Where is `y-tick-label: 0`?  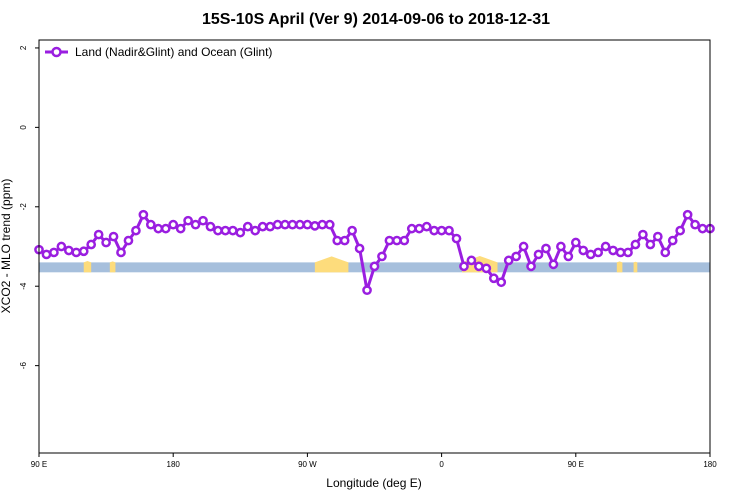
y-tick-label: 0 is located at coordinates (23, 127).